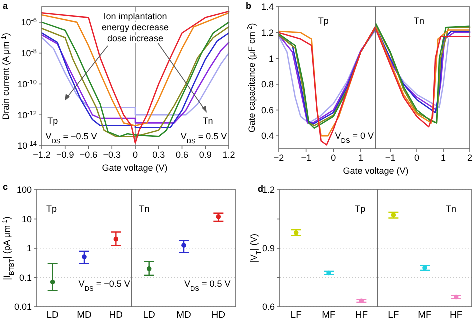  I want to click on annotation: V$_{DS}$ = 0 V, so click(354, 138).